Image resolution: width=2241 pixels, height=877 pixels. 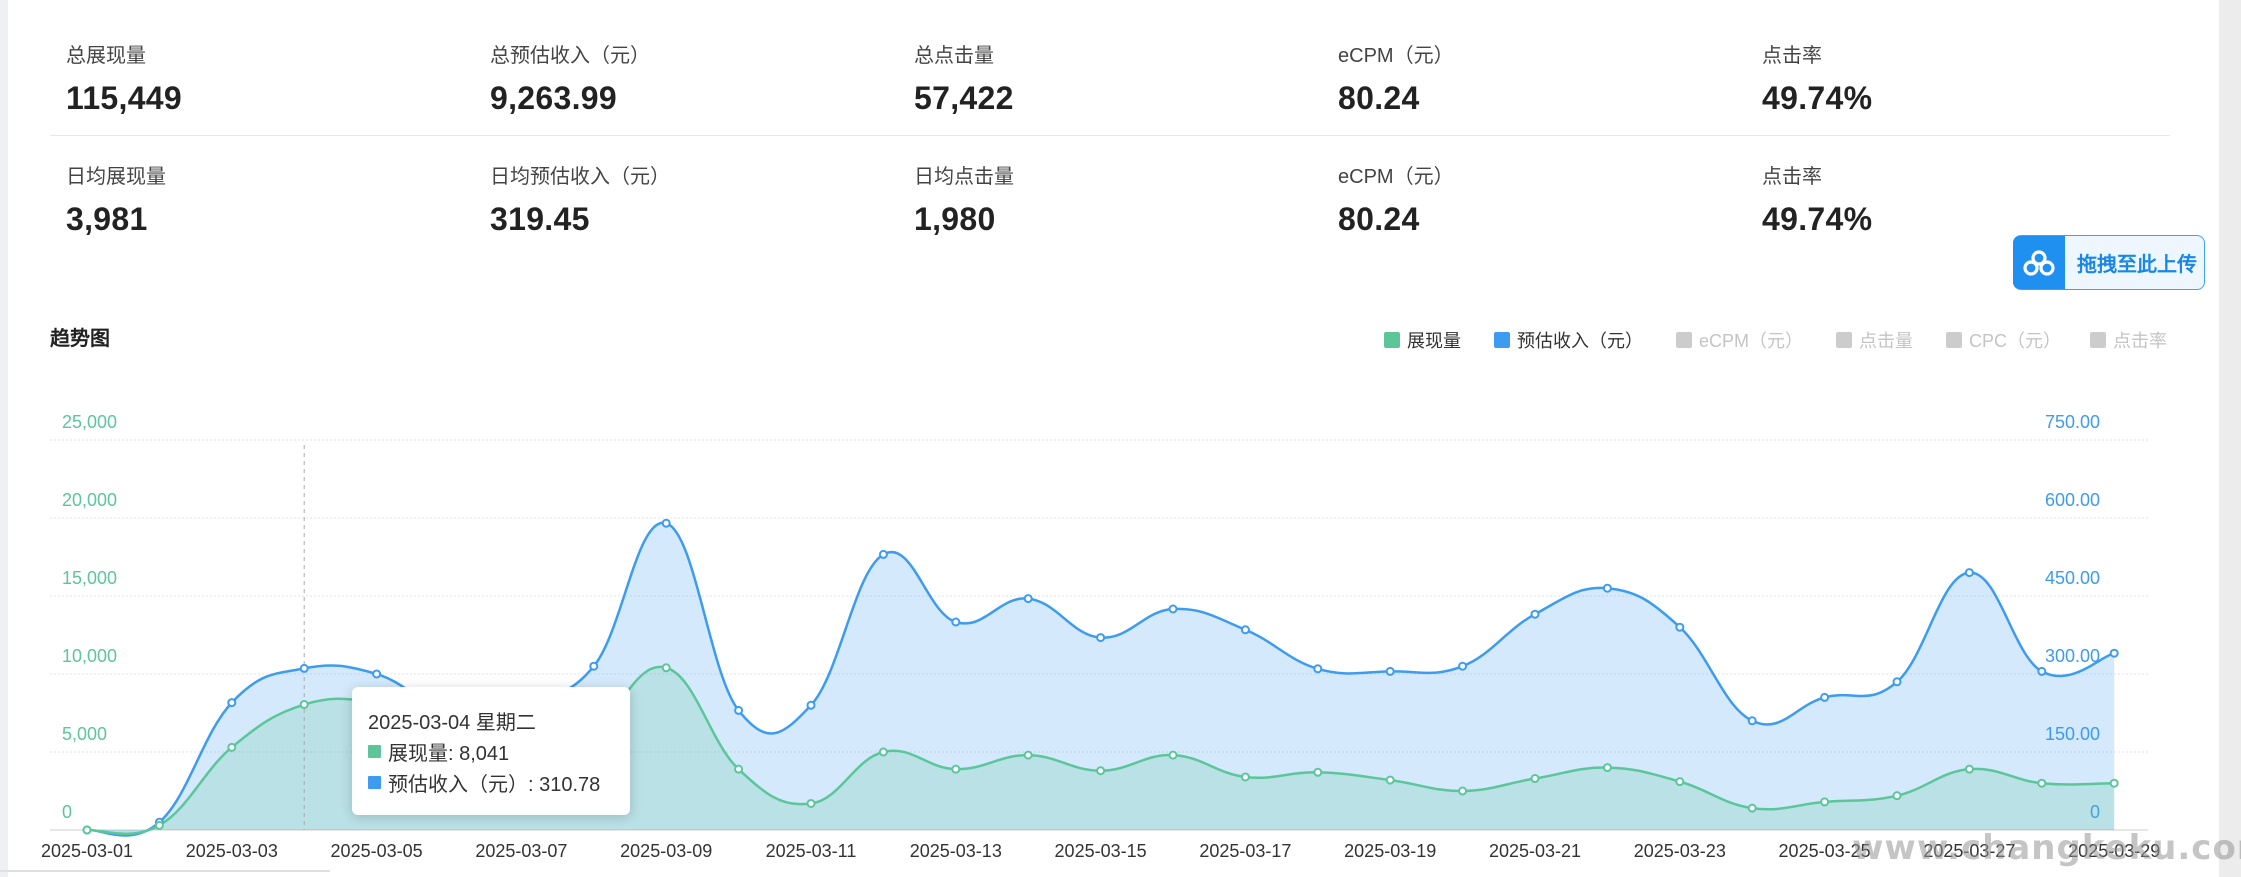 What do you see at coordinates (956, 851) in the screenshot?
I see `x-tick-label: 2025-03-13` at bounding box center [956, 851].